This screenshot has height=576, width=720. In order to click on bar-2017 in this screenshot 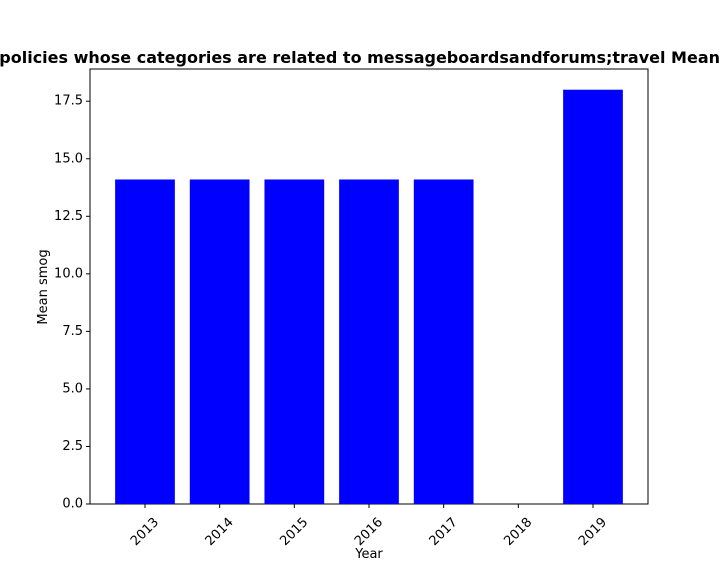, I will do `click(443, 342)`.